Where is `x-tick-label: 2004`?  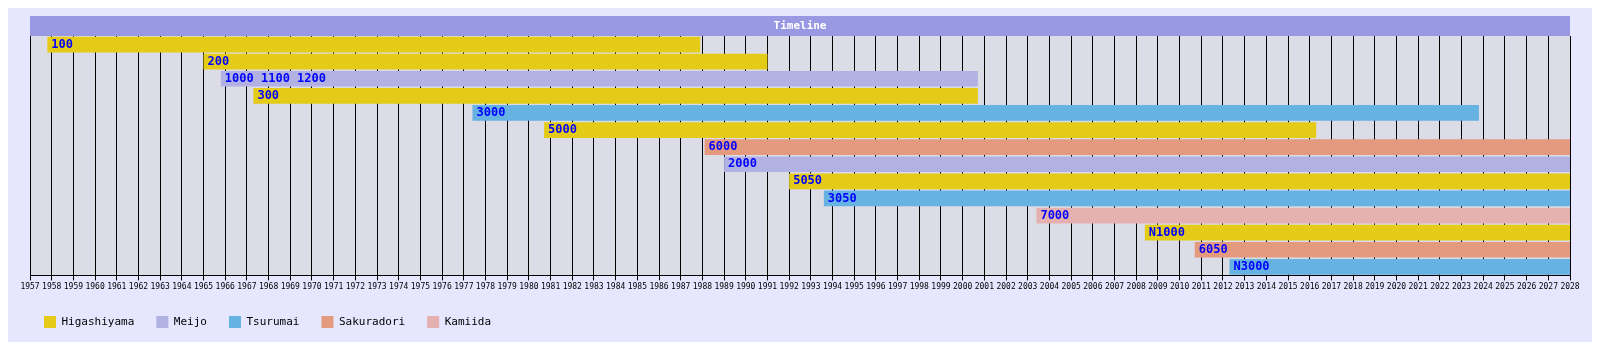
x-tick-label: 2004 is located at coordinates (1049, 287).